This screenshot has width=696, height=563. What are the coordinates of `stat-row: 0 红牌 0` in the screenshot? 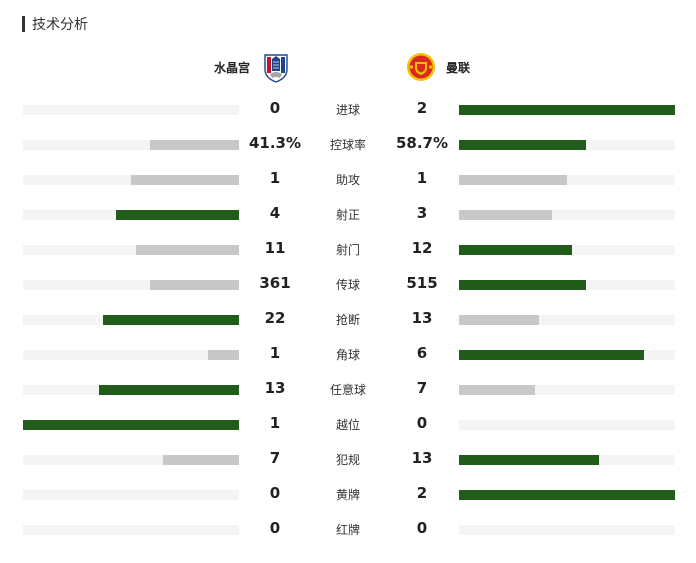 It's located at (348, 529).